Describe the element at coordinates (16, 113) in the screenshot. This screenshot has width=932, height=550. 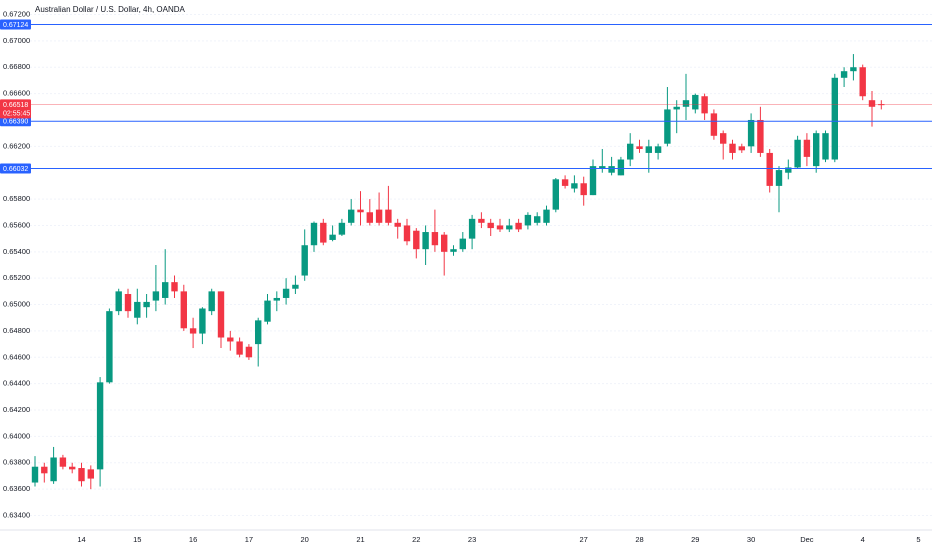
I see `countdown-label: 02:55:45` at that location.